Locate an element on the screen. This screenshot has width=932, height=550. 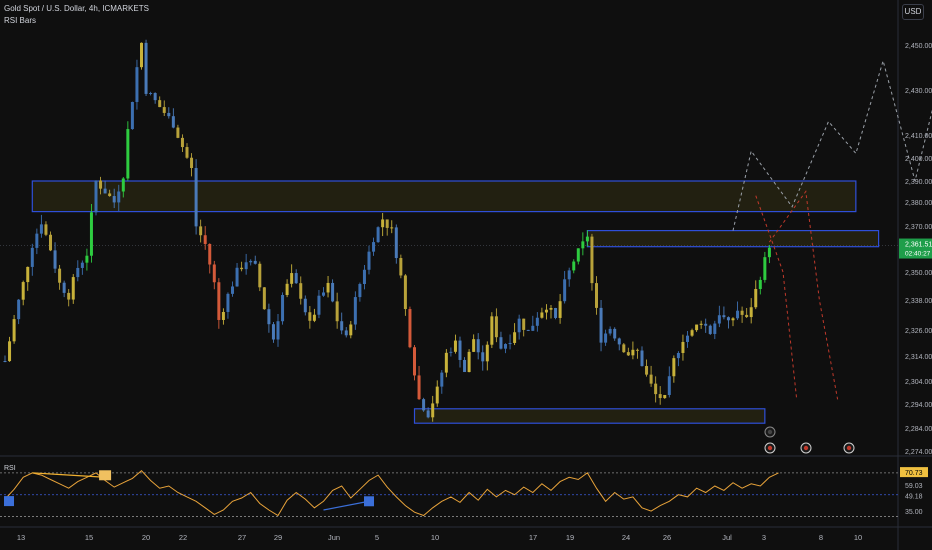
time-tick-label: 29 is located at coordinates (278, 537).